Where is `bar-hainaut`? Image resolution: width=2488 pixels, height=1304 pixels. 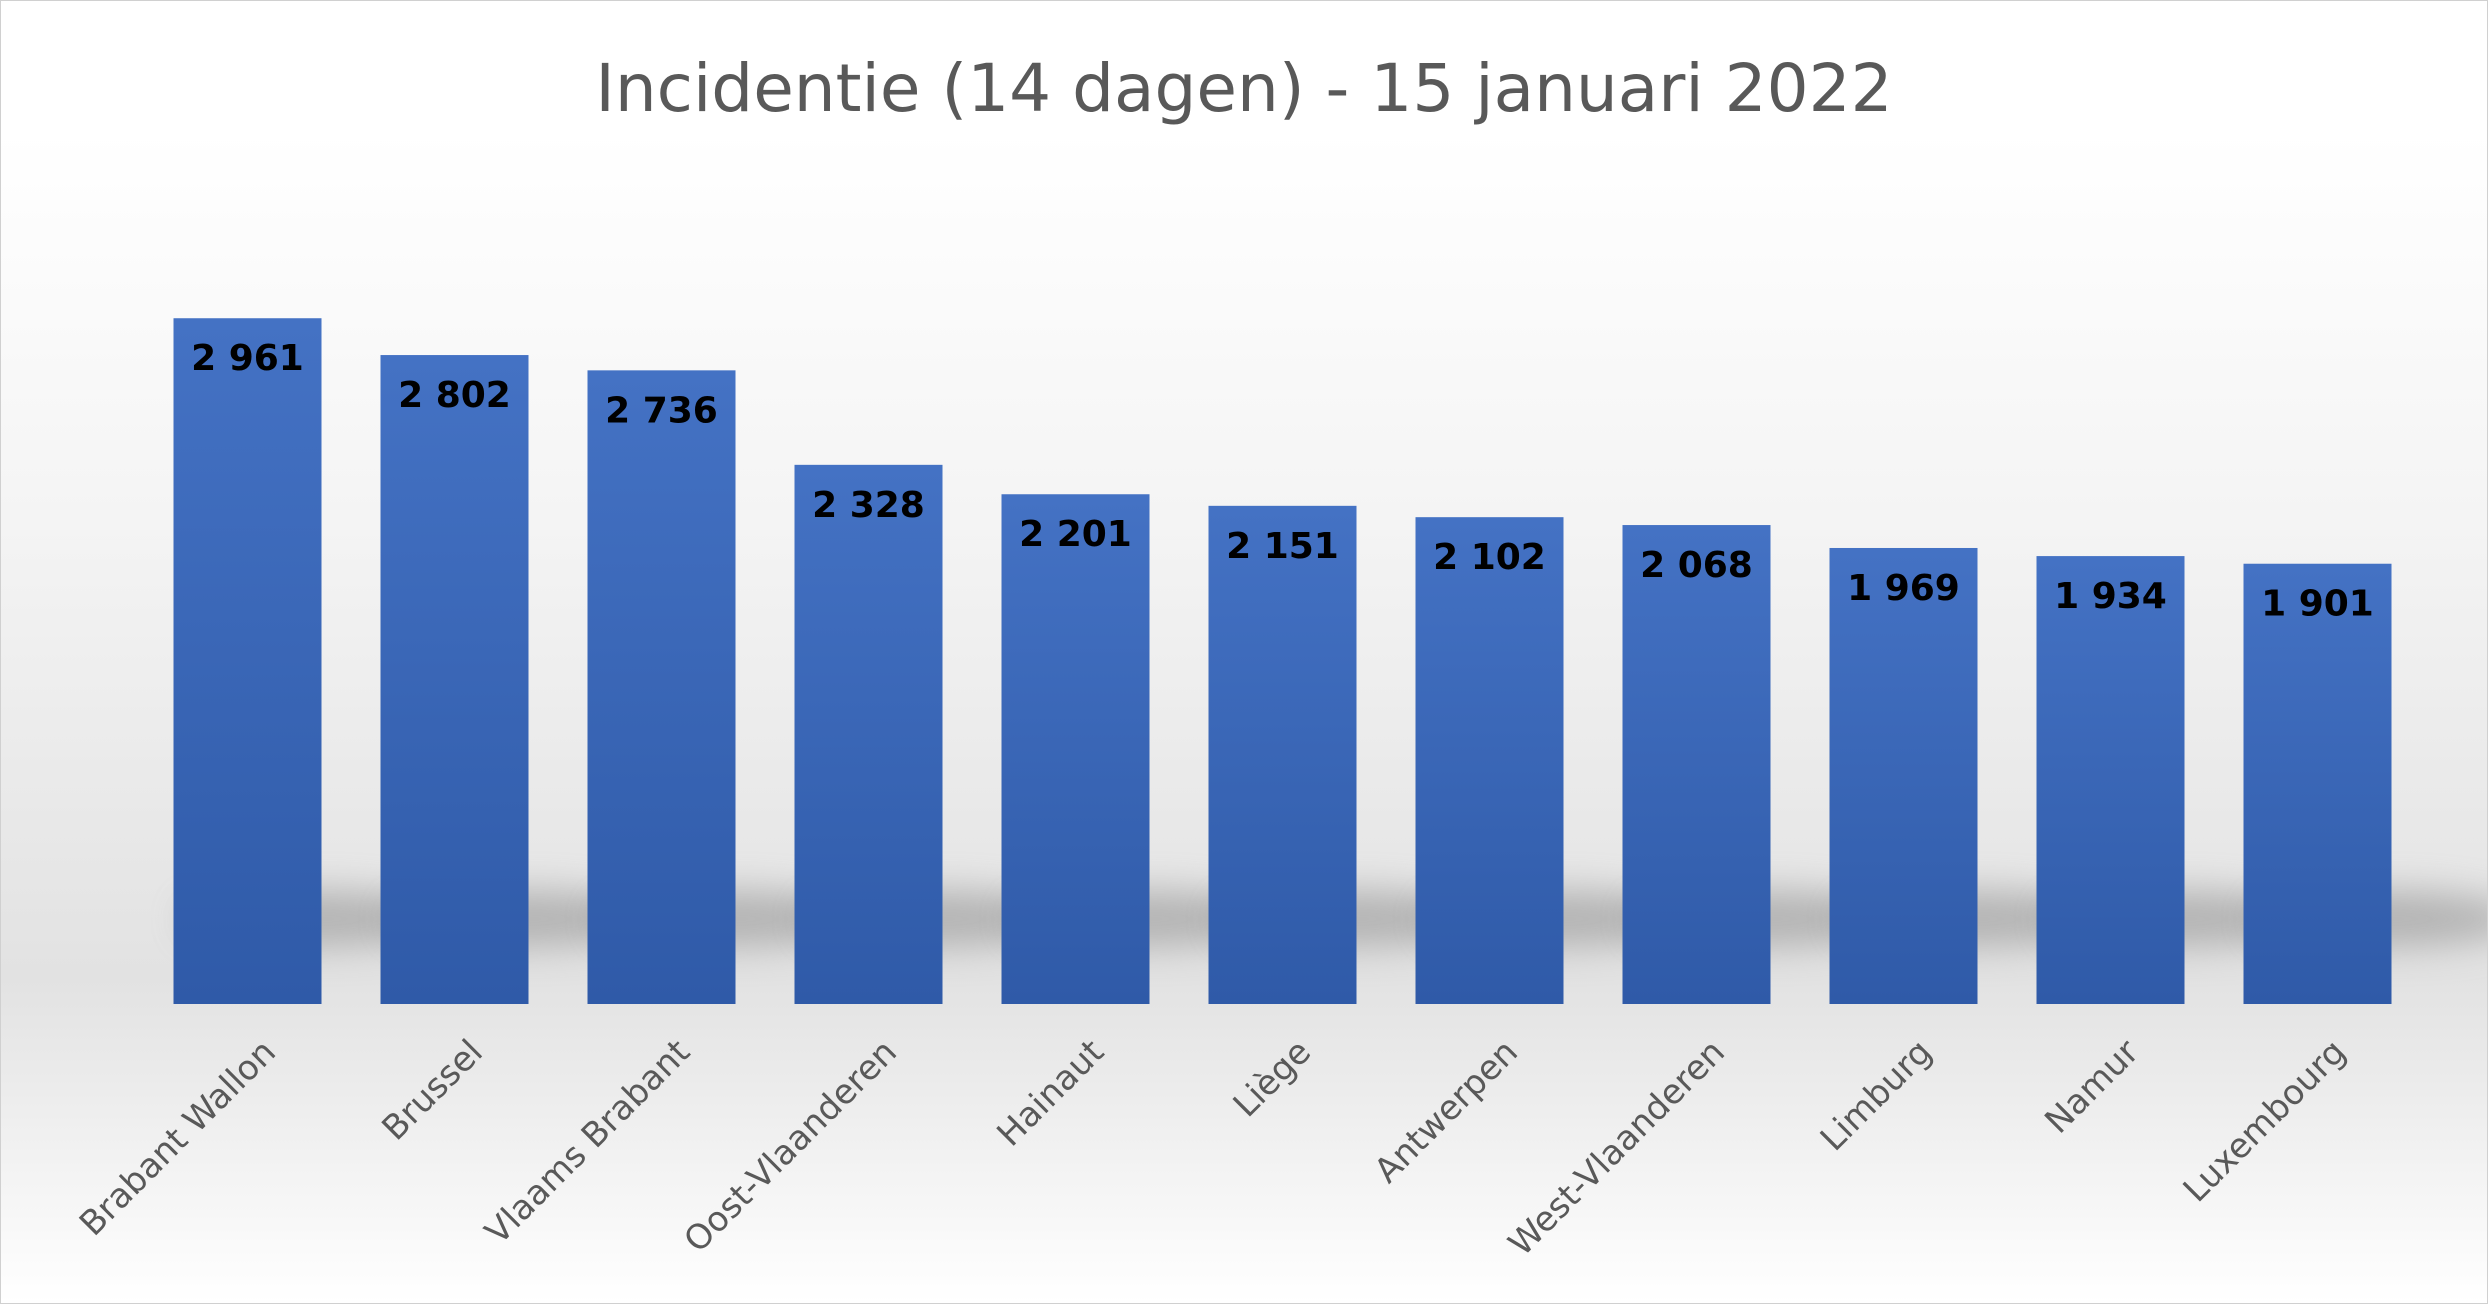 bar-hainaut is located at coordinates (1075, 749).